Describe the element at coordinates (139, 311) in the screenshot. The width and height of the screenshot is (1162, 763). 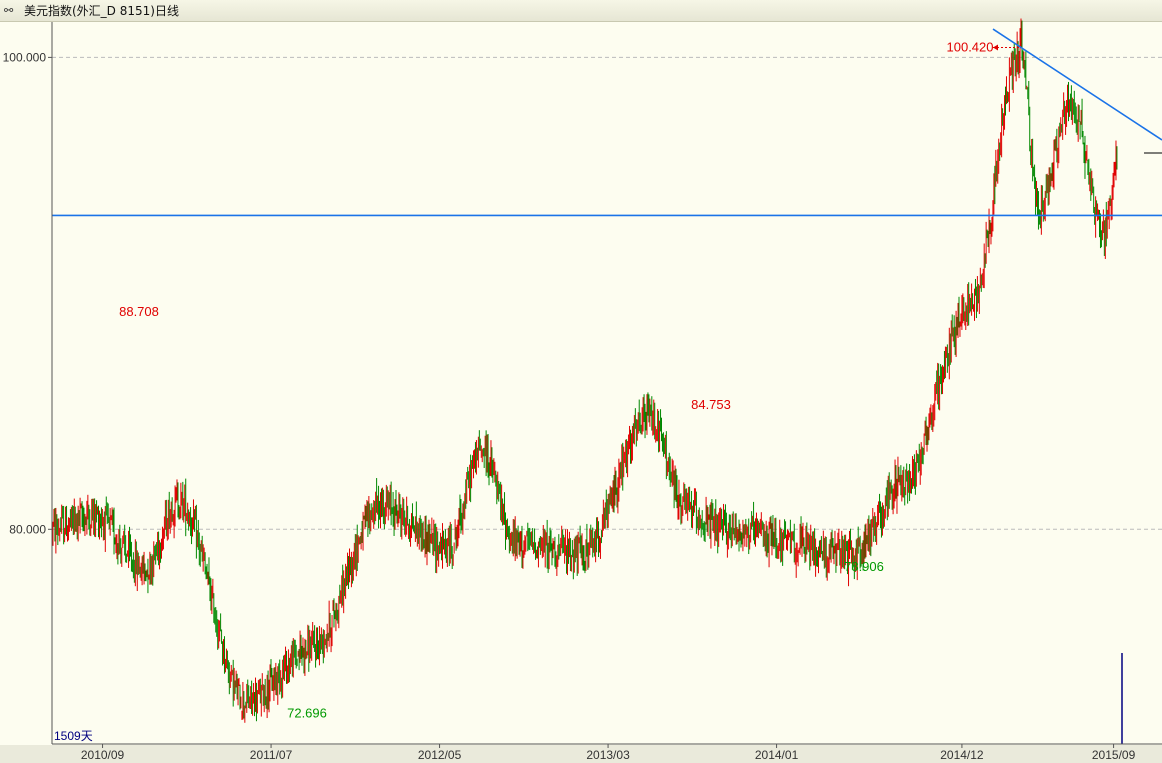
I see `annotation-label: 88.708` at that location.